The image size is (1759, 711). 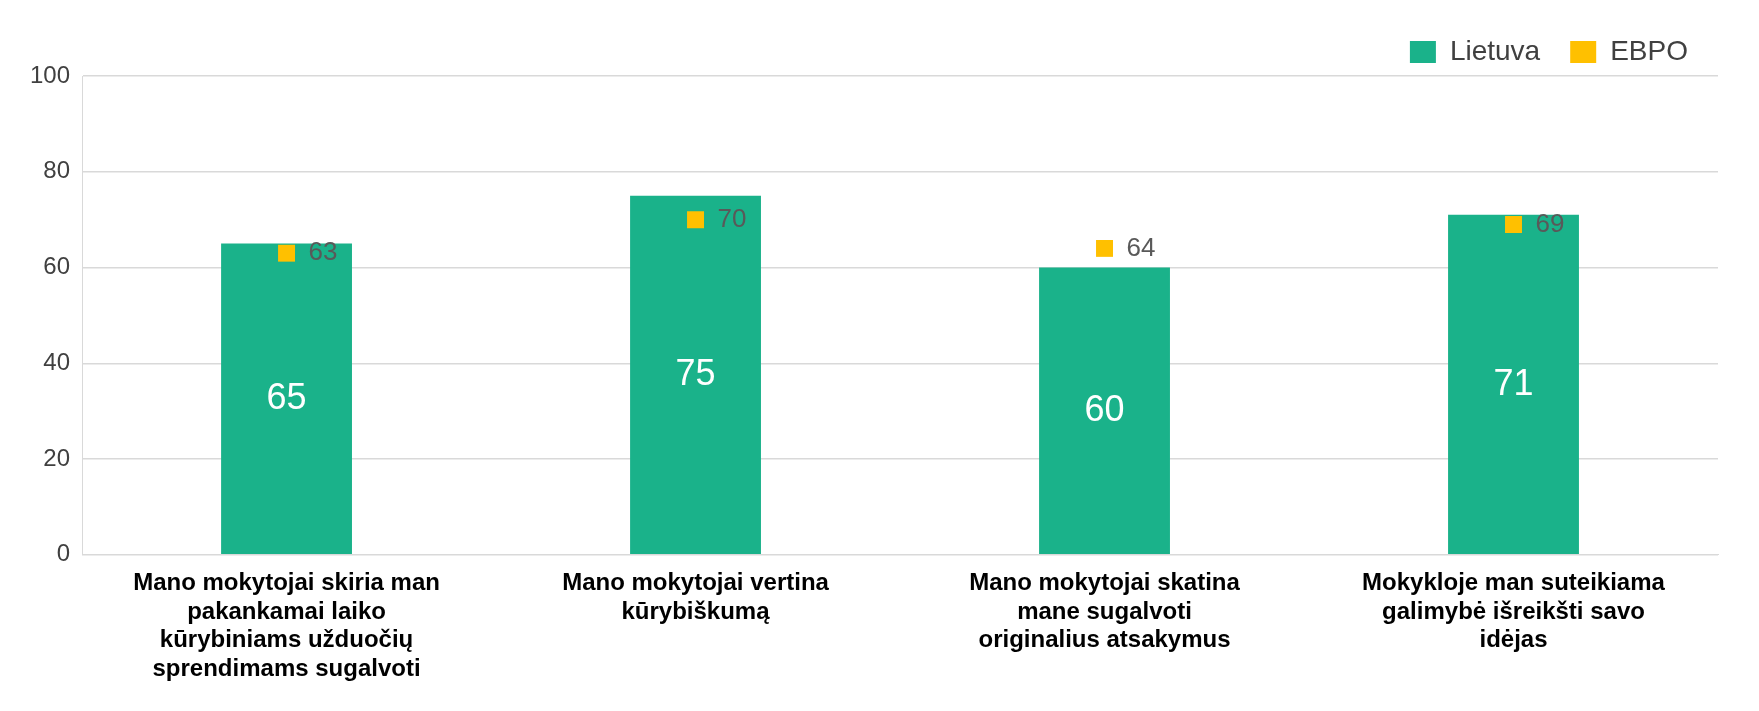 I want to click on x-tick-label: Mano mokytojai skatina mane sugalvoti originalius atsakymus, so click(x=1105, y=610).